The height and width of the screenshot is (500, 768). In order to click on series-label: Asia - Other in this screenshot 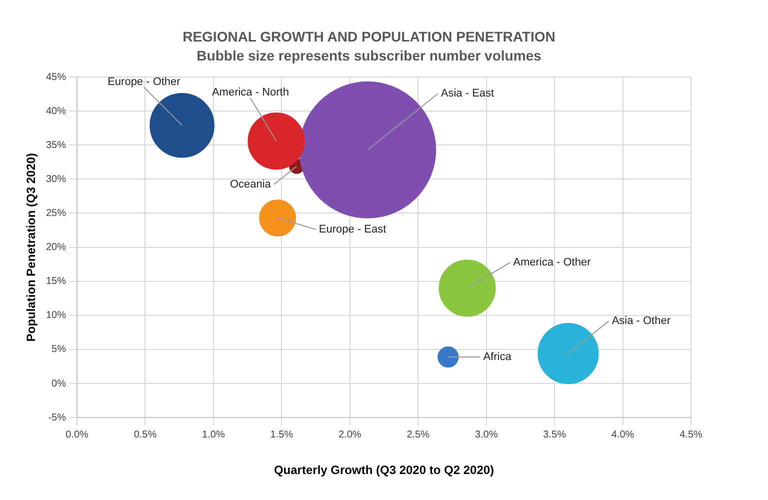, I will do `click(641, 321)`.